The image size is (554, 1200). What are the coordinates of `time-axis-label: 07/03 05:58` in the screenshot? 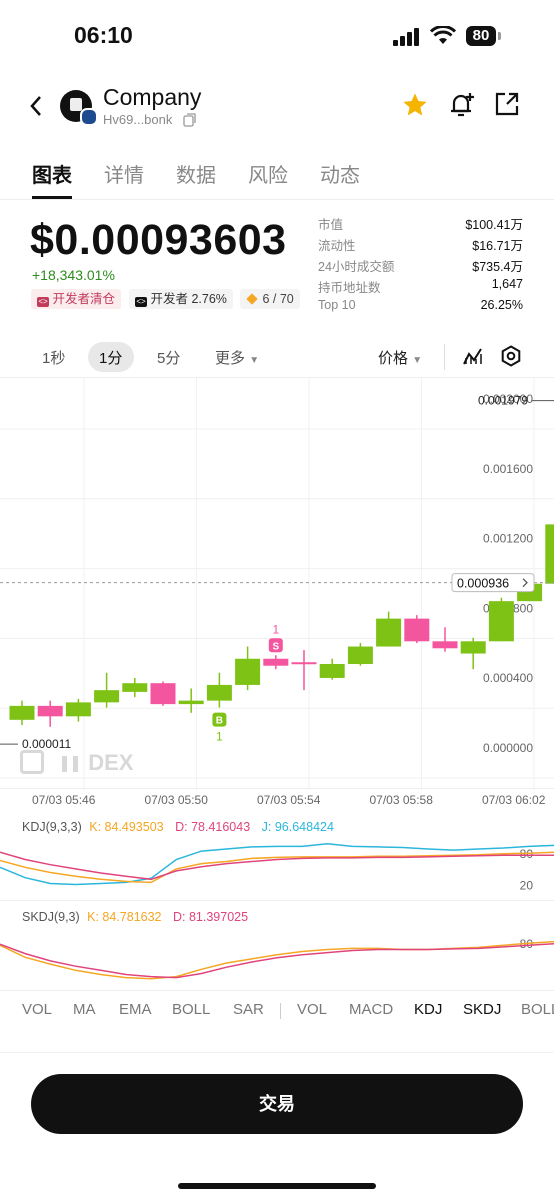 It's located at (402, 800).